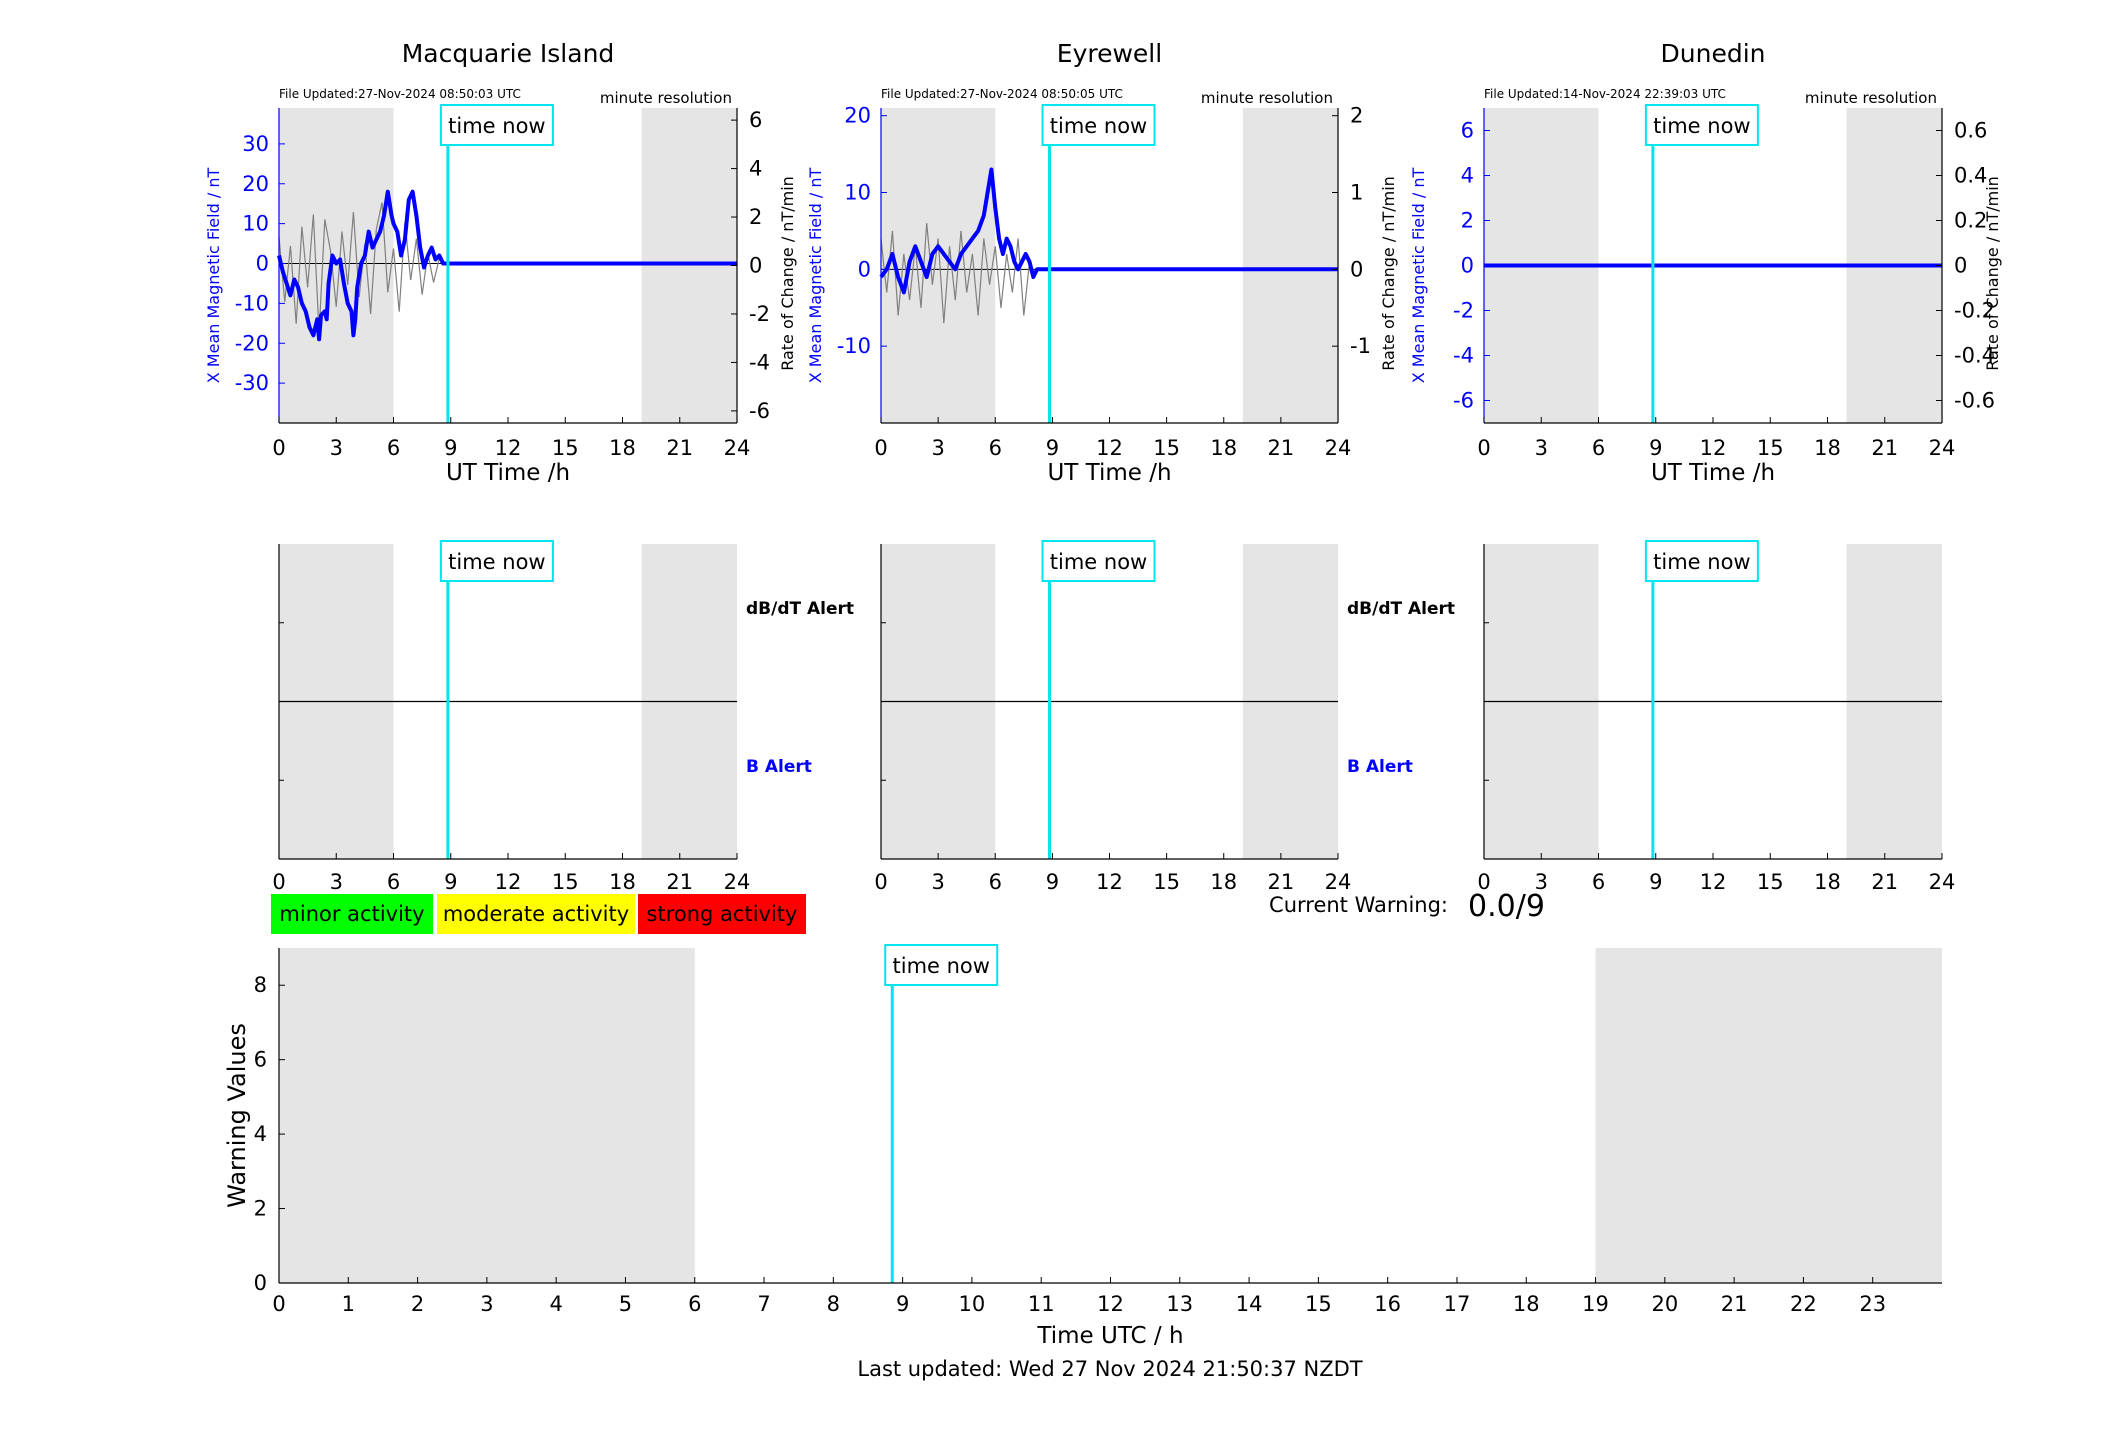  What do you see at coordinates (1595, 1304) in the screenshot?
I see `x-tick-label: 19` at bounding box center [1595, 1304].